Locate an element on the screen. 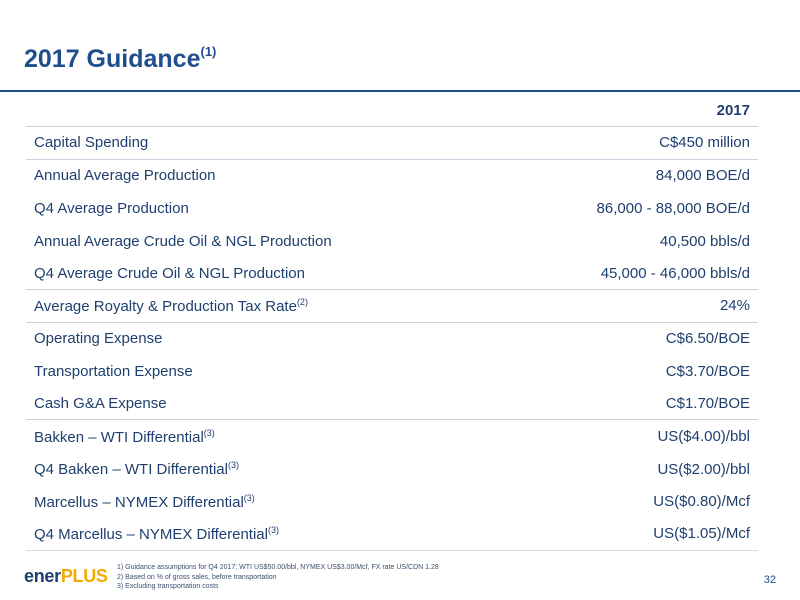 The image size is (800, 600). table-row: Cash G&A Expense C$1.70/BOE is located at coordinates (392, 404).